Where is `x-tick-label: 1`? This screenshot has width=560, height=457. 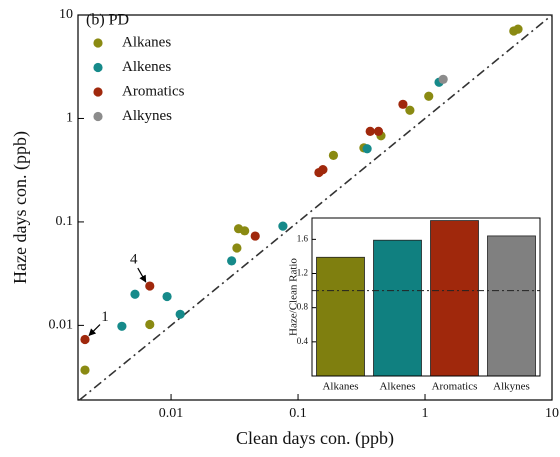 x-tick-label: 1 is located at coordinates (425, 413).